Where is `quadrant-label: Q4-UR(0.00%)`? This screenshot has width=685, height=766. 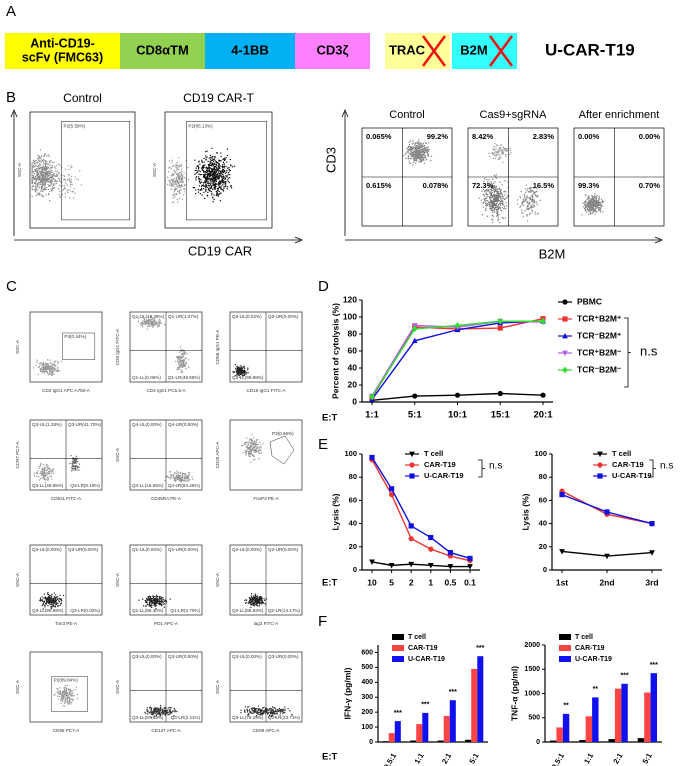 quadrant-label: Q4-UR(0.00%) is located at coordinates (183, 424).